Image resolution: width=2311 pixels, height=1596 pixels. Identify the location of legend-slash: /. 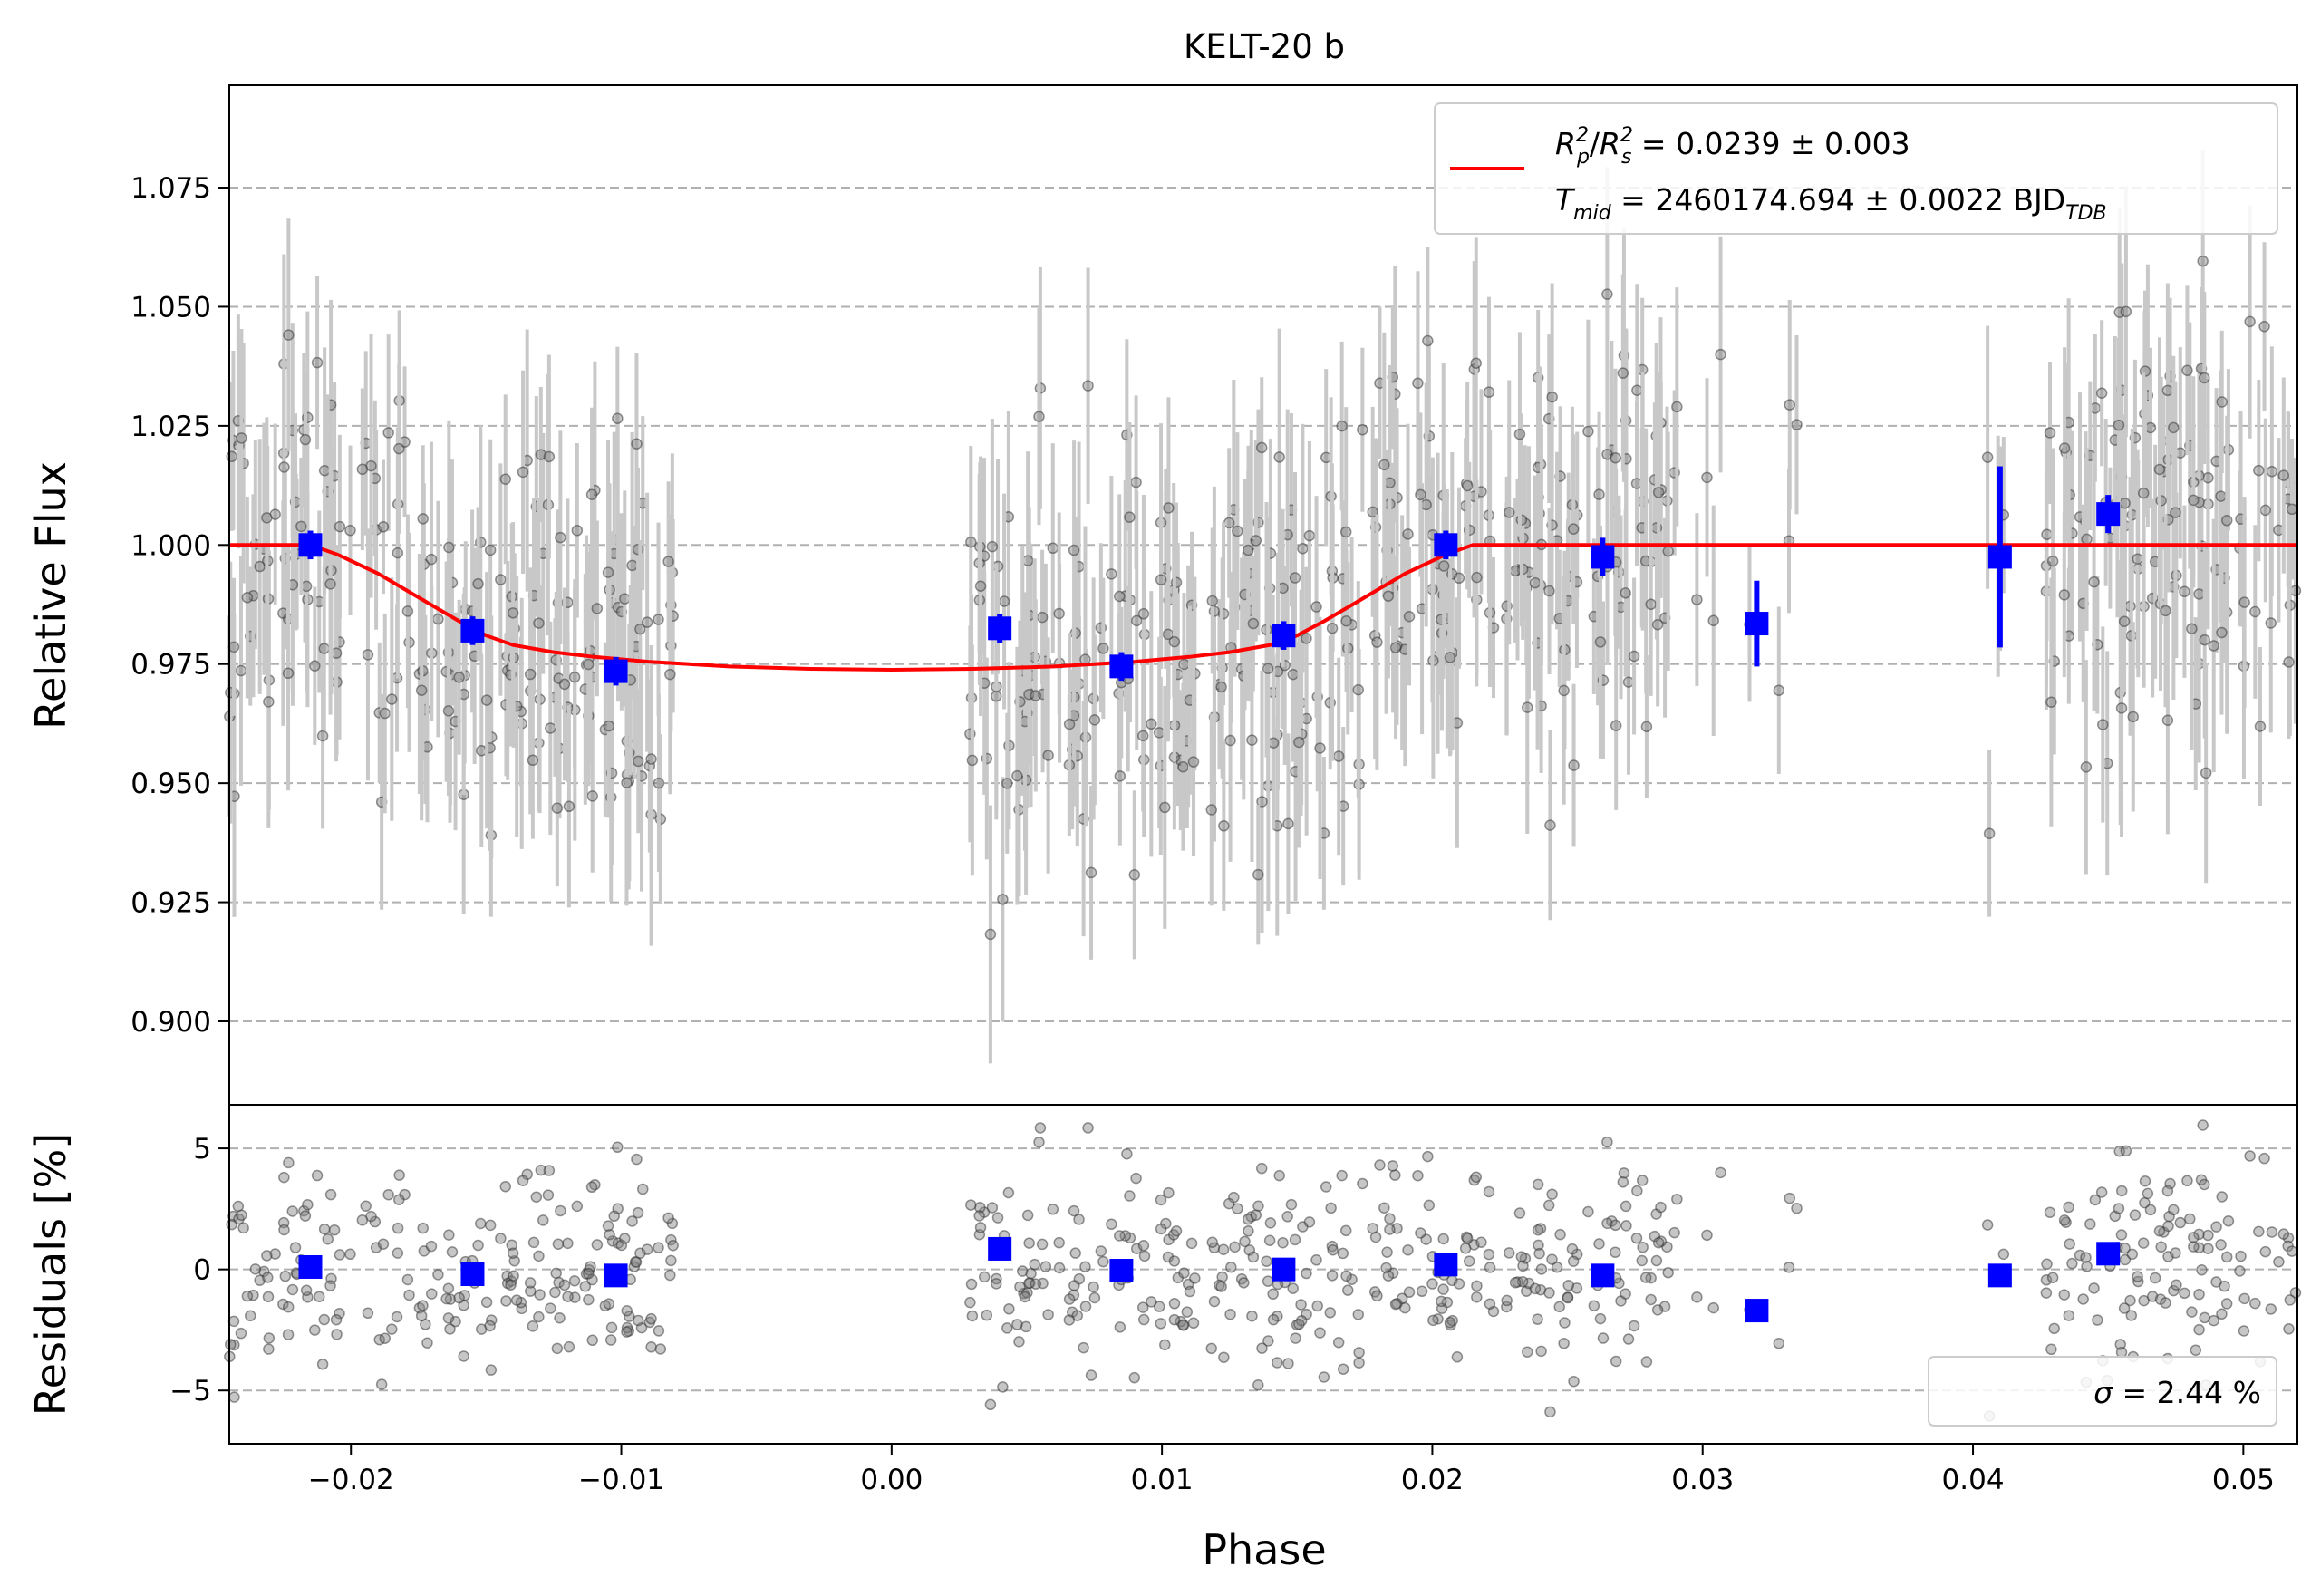
(1595, 143).